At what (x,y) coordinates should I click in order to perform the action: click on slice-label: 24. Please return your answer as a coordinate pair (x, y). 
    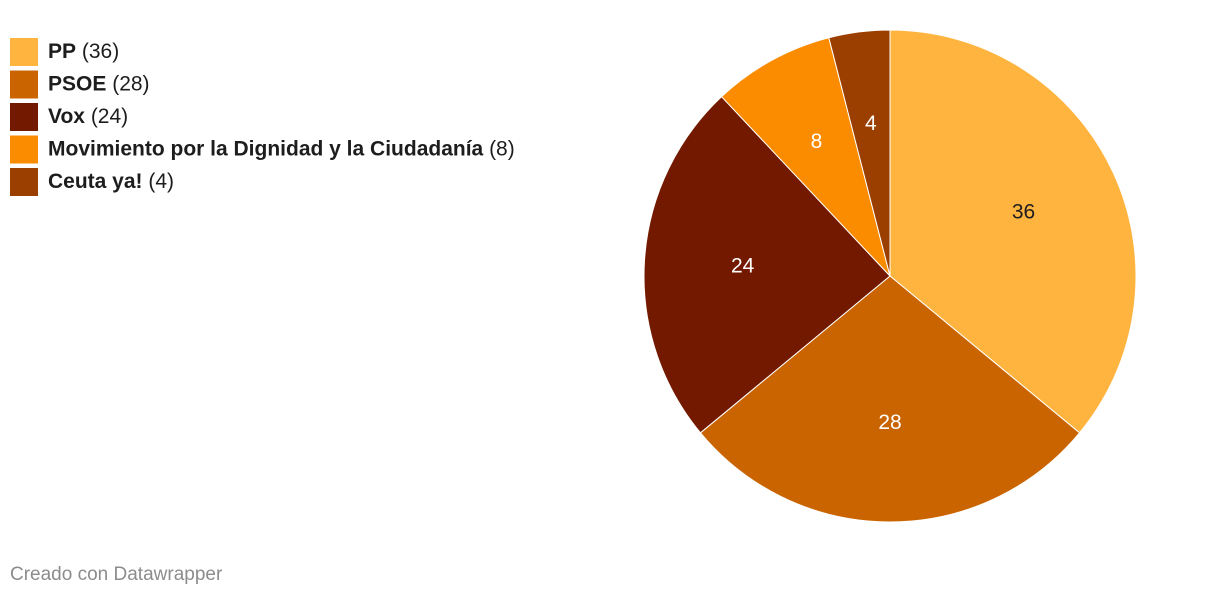
    Looking at the image, I should click on (743, 265).